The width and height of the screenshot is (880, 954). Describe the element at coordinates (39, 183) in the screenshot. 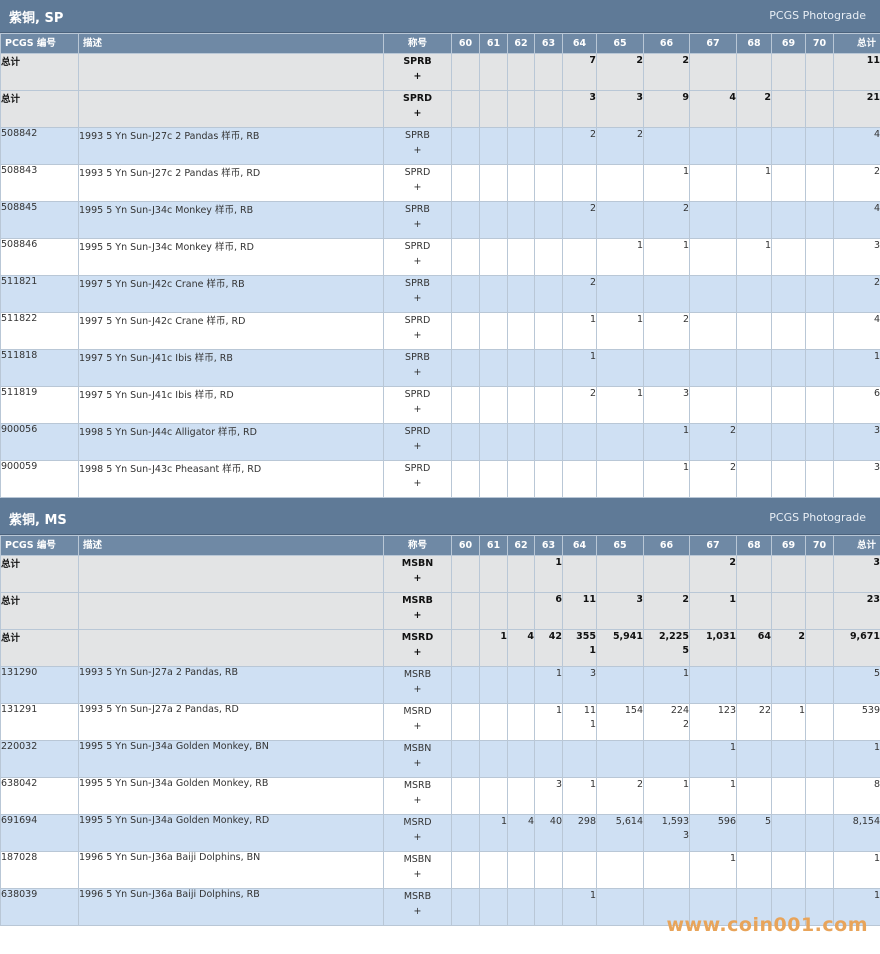

I see `pcgs-code-link: 508843` at that location.